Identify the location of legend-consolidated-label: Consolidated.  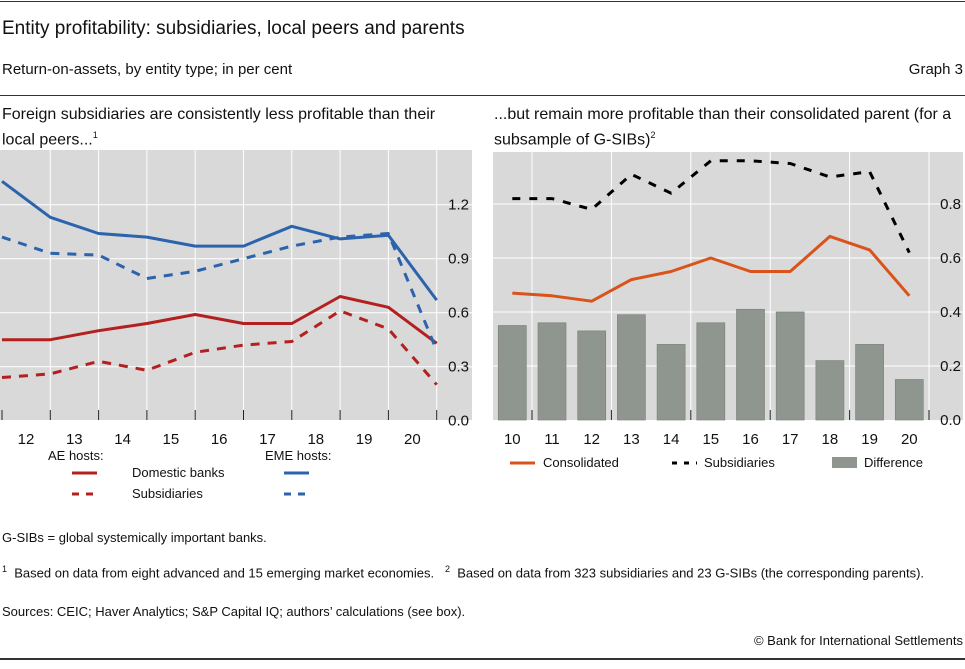
(581, 462).